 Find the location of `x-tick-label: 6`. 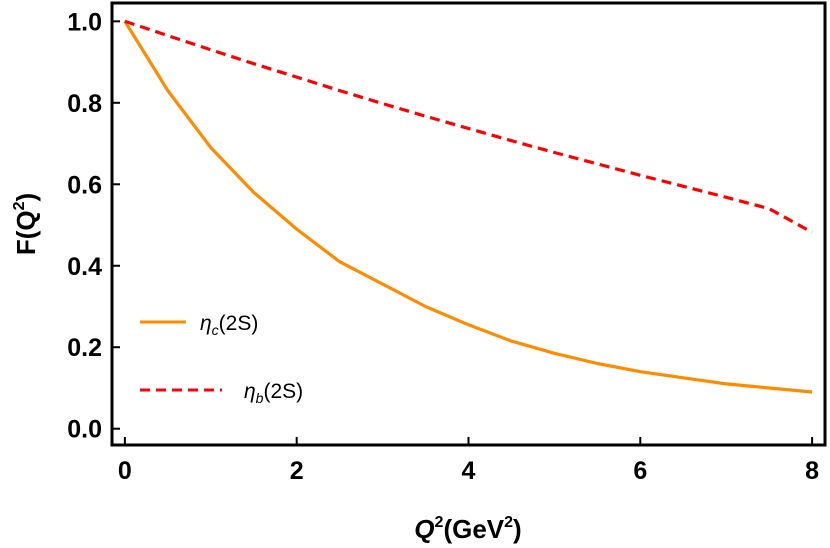

x-tick-label: 6 is located at coordinates (640, 471).